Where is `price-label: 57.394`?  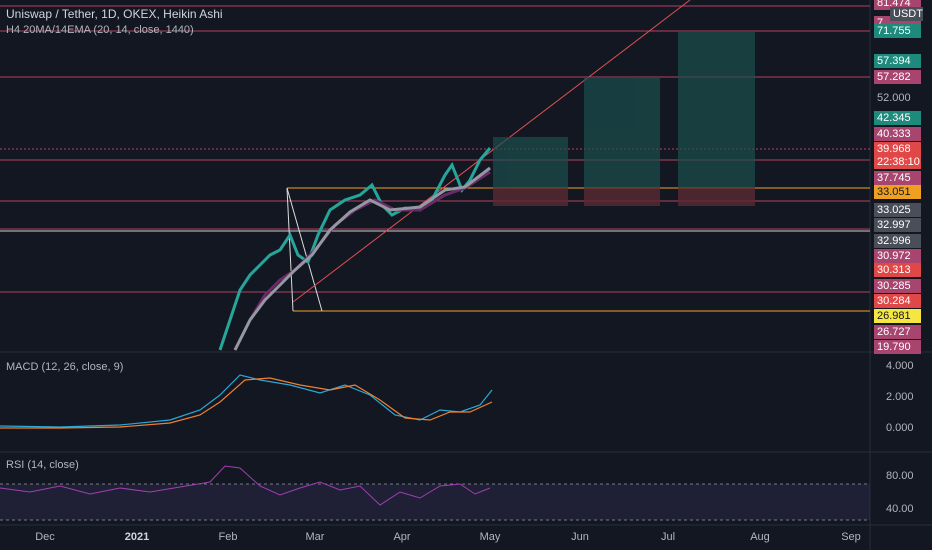 price-label: 57.394 is located at coordinates (897, 61).